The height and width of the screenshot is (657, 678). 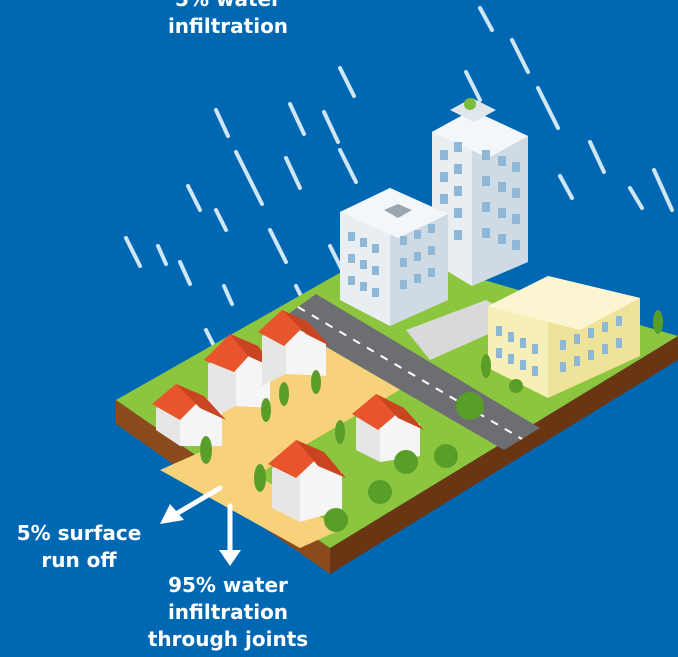 I want to click on surface-label-line1: 5% surface, so click(x=79, y=533).